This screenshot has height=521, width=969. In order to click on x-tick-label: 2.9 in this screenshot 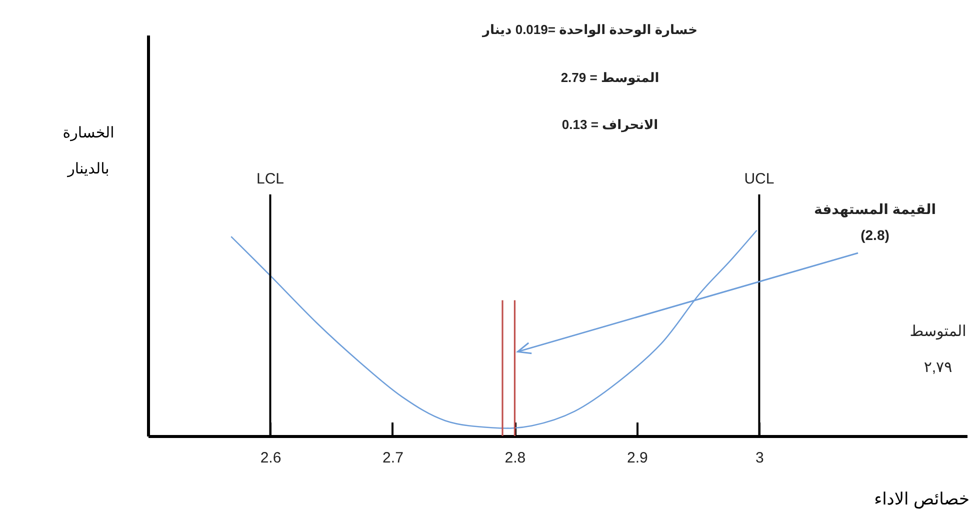, I will do `click(637, 458)`.